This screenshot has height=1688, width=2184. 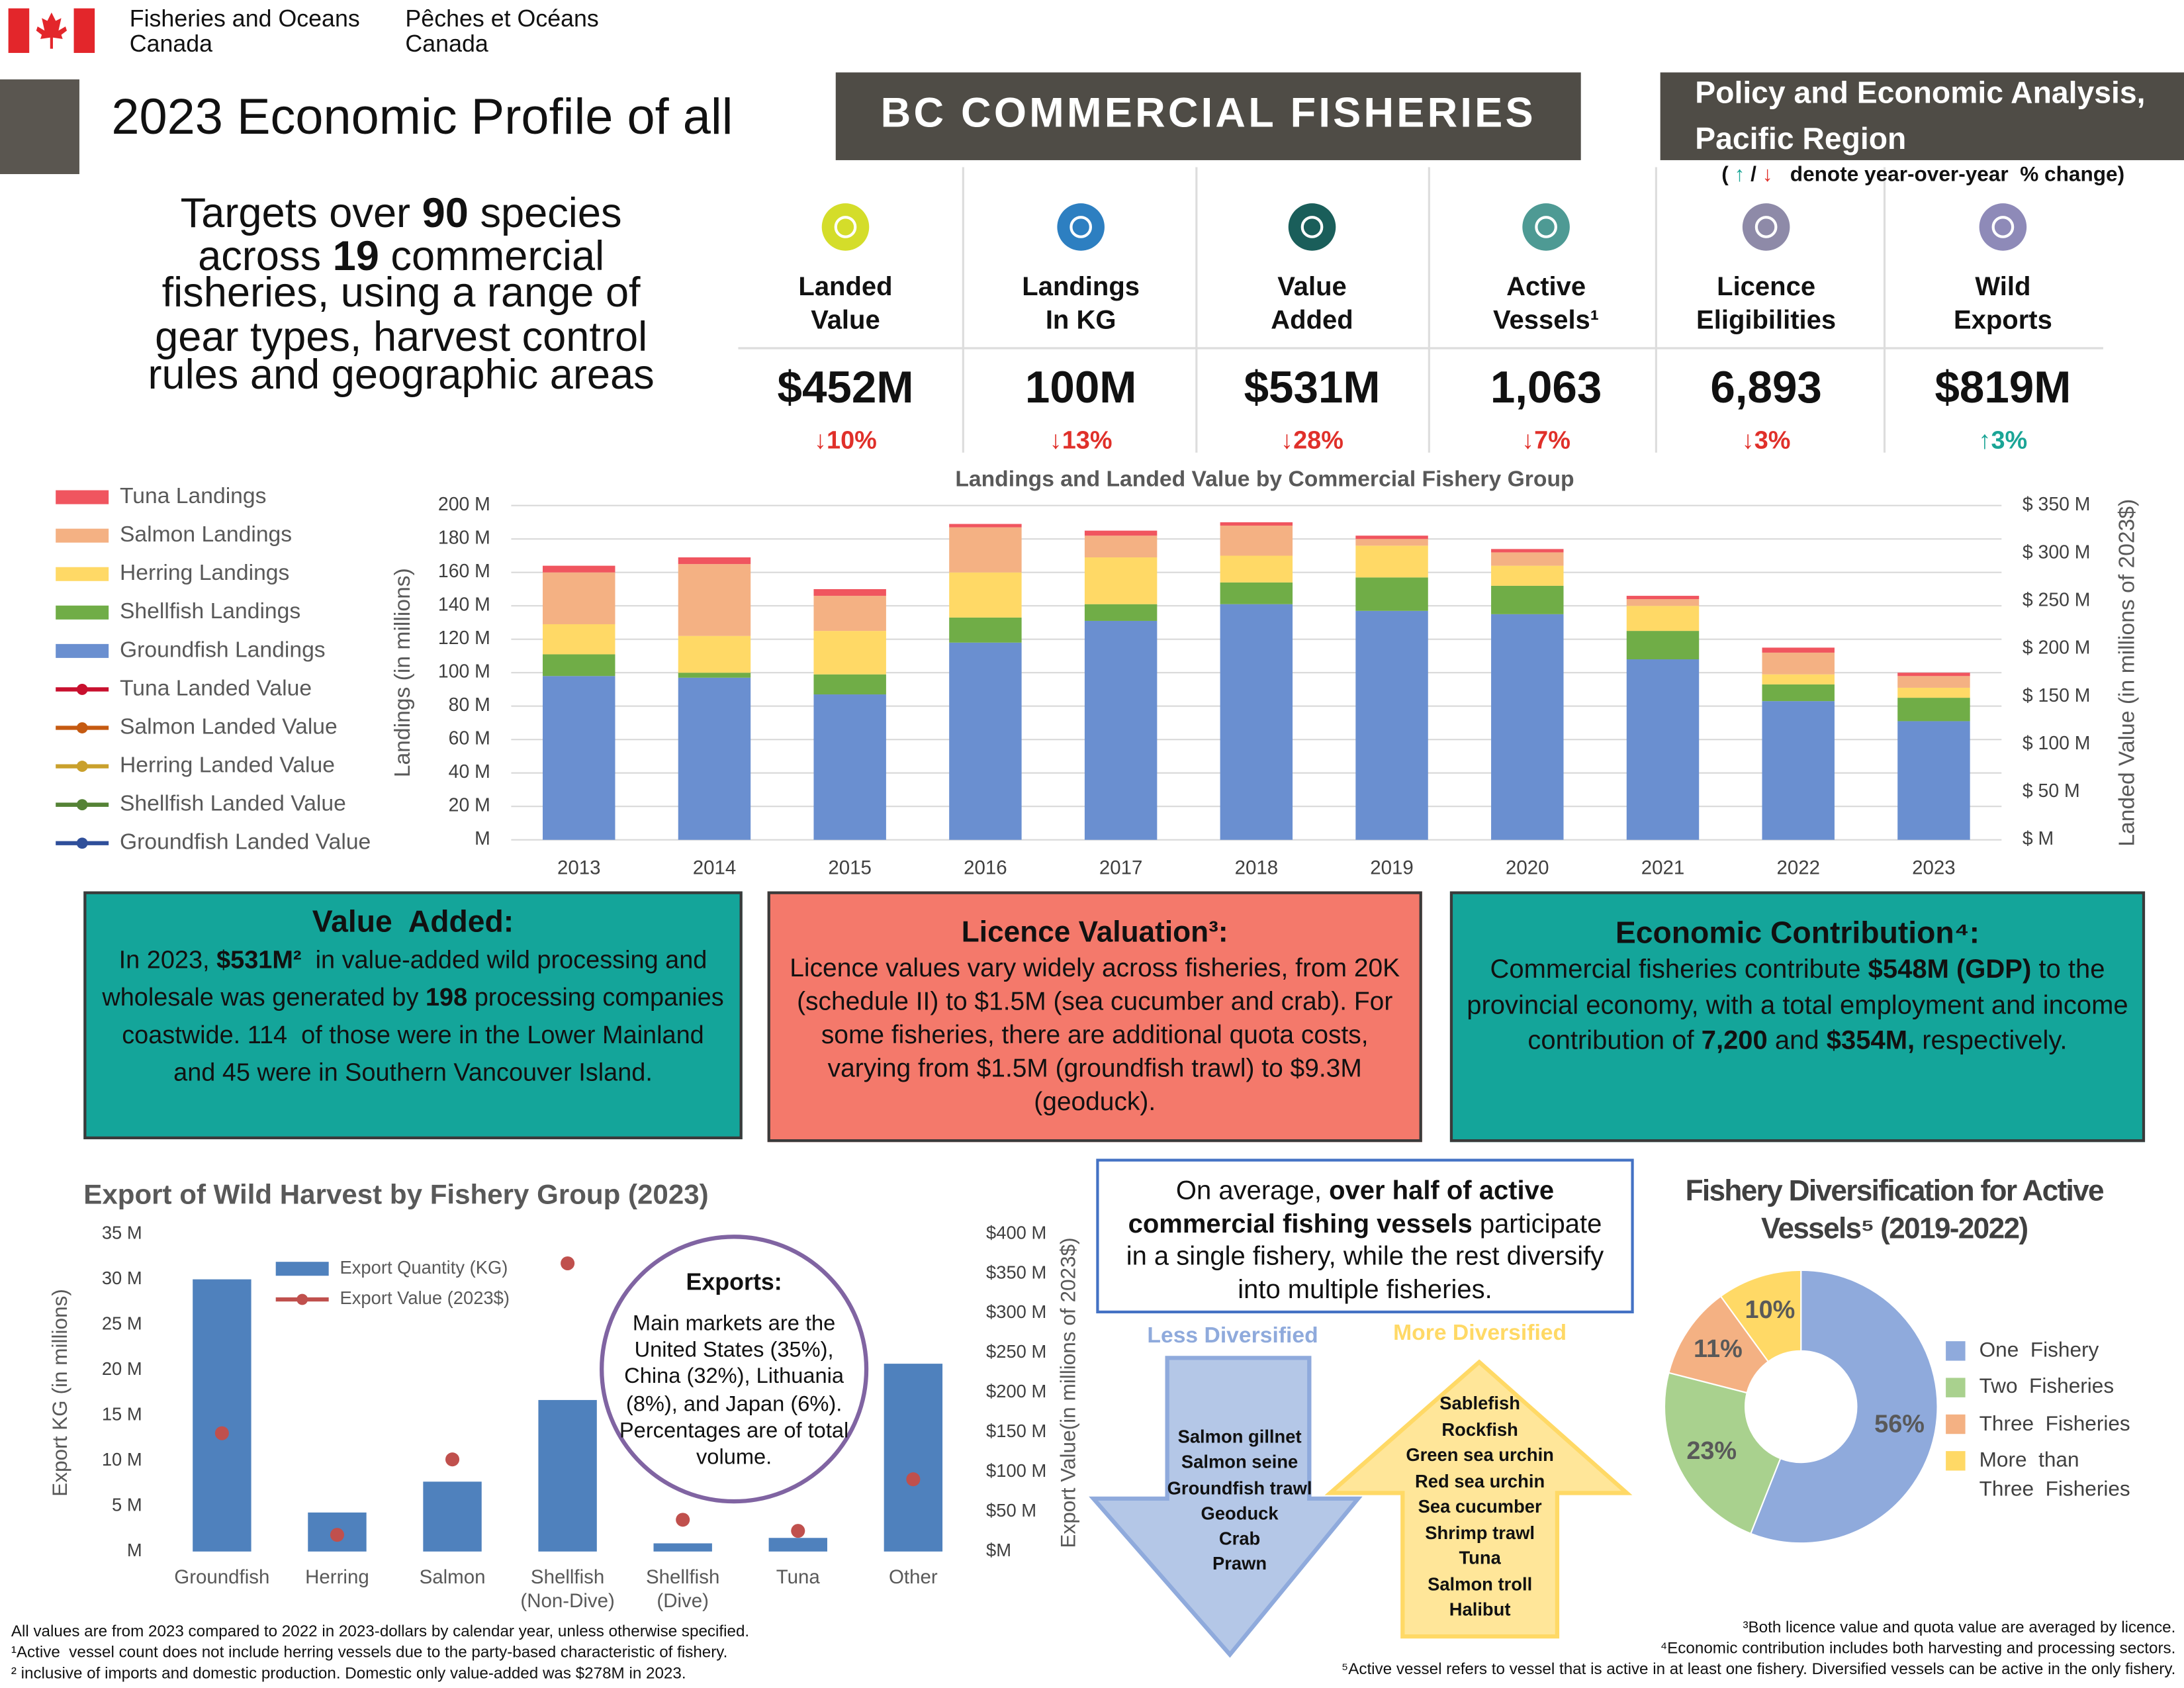 What do you see at coordinates (1480, 1333) in the screenshot?
I see `more-diversified-title: More Diversified` at bounding box center [1480, 1333].